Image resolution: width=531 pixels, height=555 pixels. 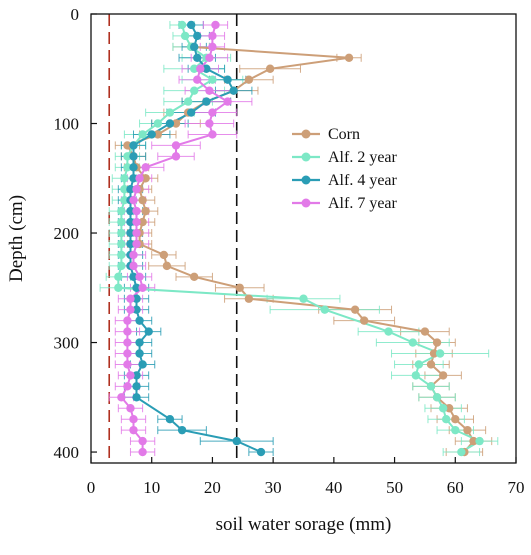 What do you see at coordinates (273, 487) in the screenshot?
I see `x-tick-label: 30` at bounding box center [273, 487].